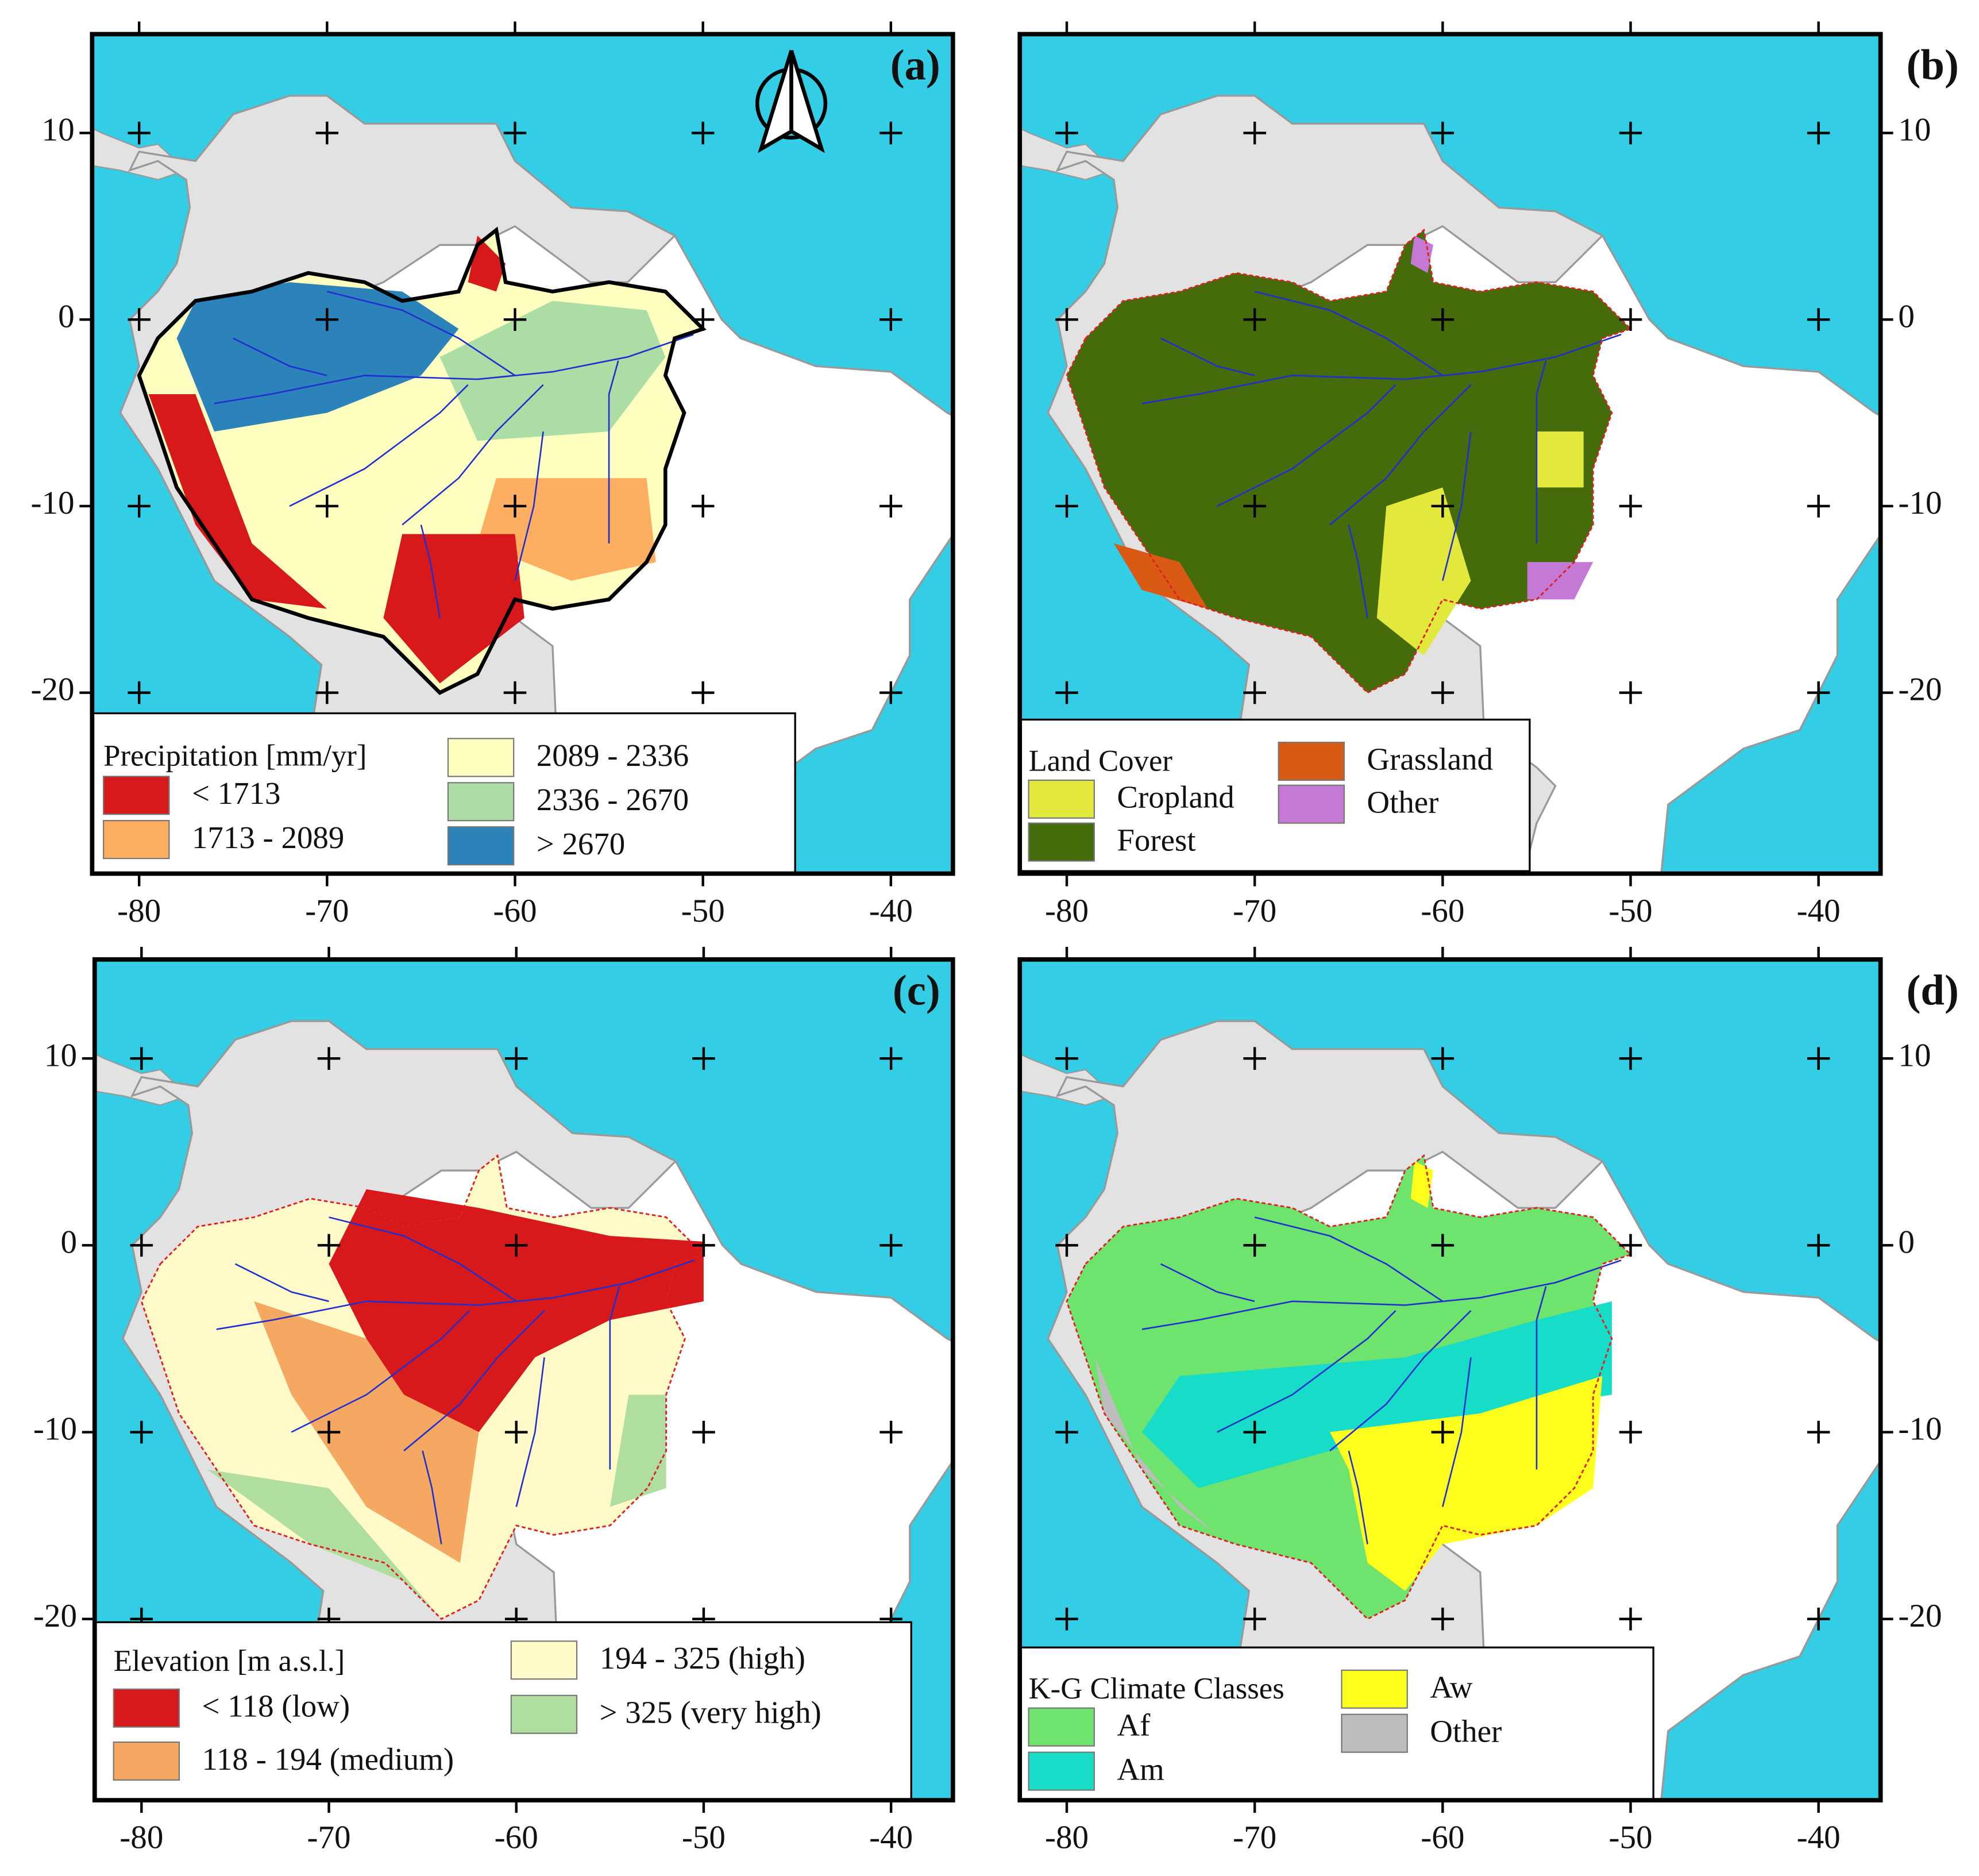 This screenshot has height=1876, width=1979. I want to click on basin-fill, so click(1348, 461).